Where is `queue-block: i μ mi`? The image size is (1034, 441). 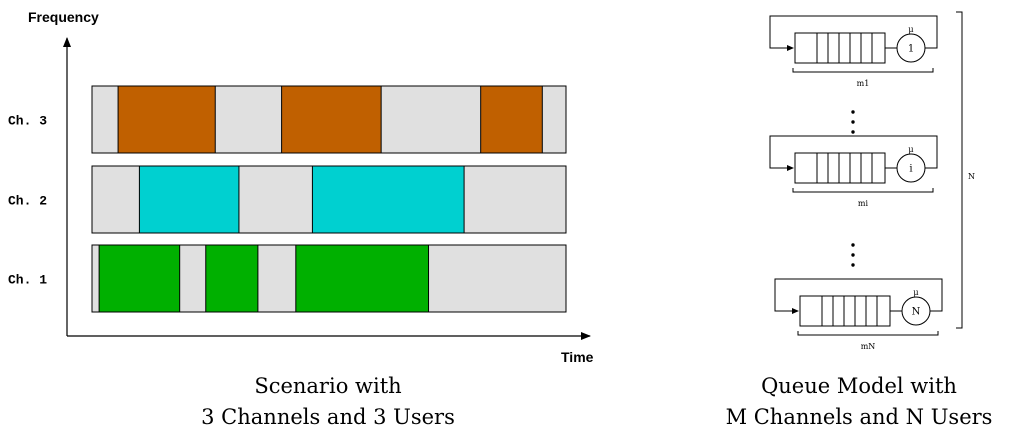
queue-block: i μ mi is located at coordinates (853, 171).